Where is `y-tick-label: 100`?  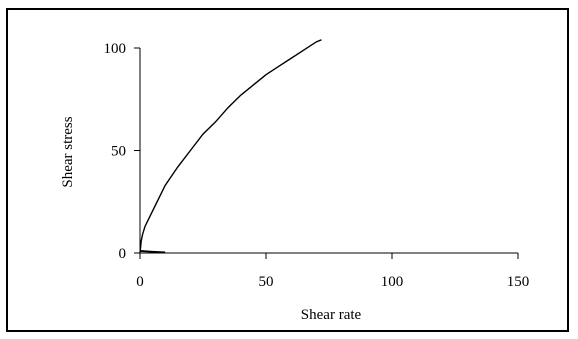 y-tick-label: 100 is located at coordinates (115, 49).